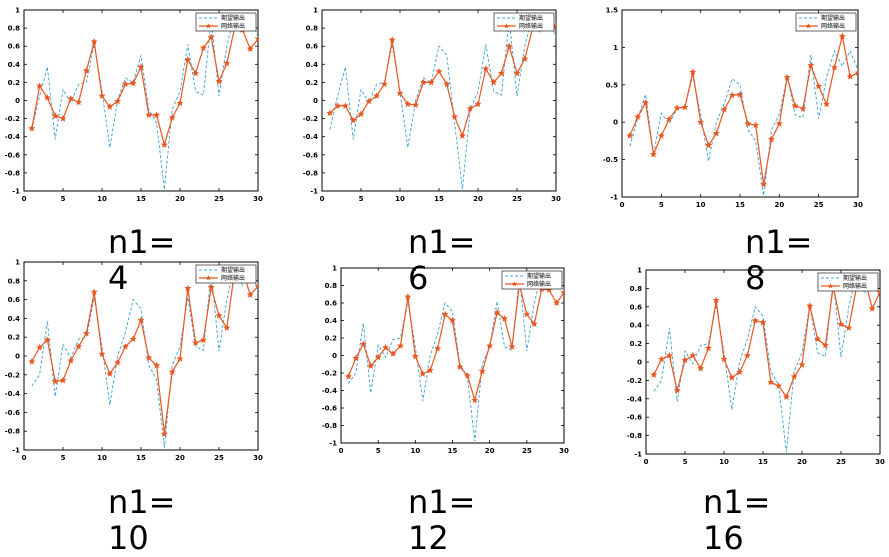 Image resolution: width=889 pixels, height=557 pixels. Describe the element at coordinates (612, 85) in the screenshot. I see `y-tick-label: 0.5` at that location.